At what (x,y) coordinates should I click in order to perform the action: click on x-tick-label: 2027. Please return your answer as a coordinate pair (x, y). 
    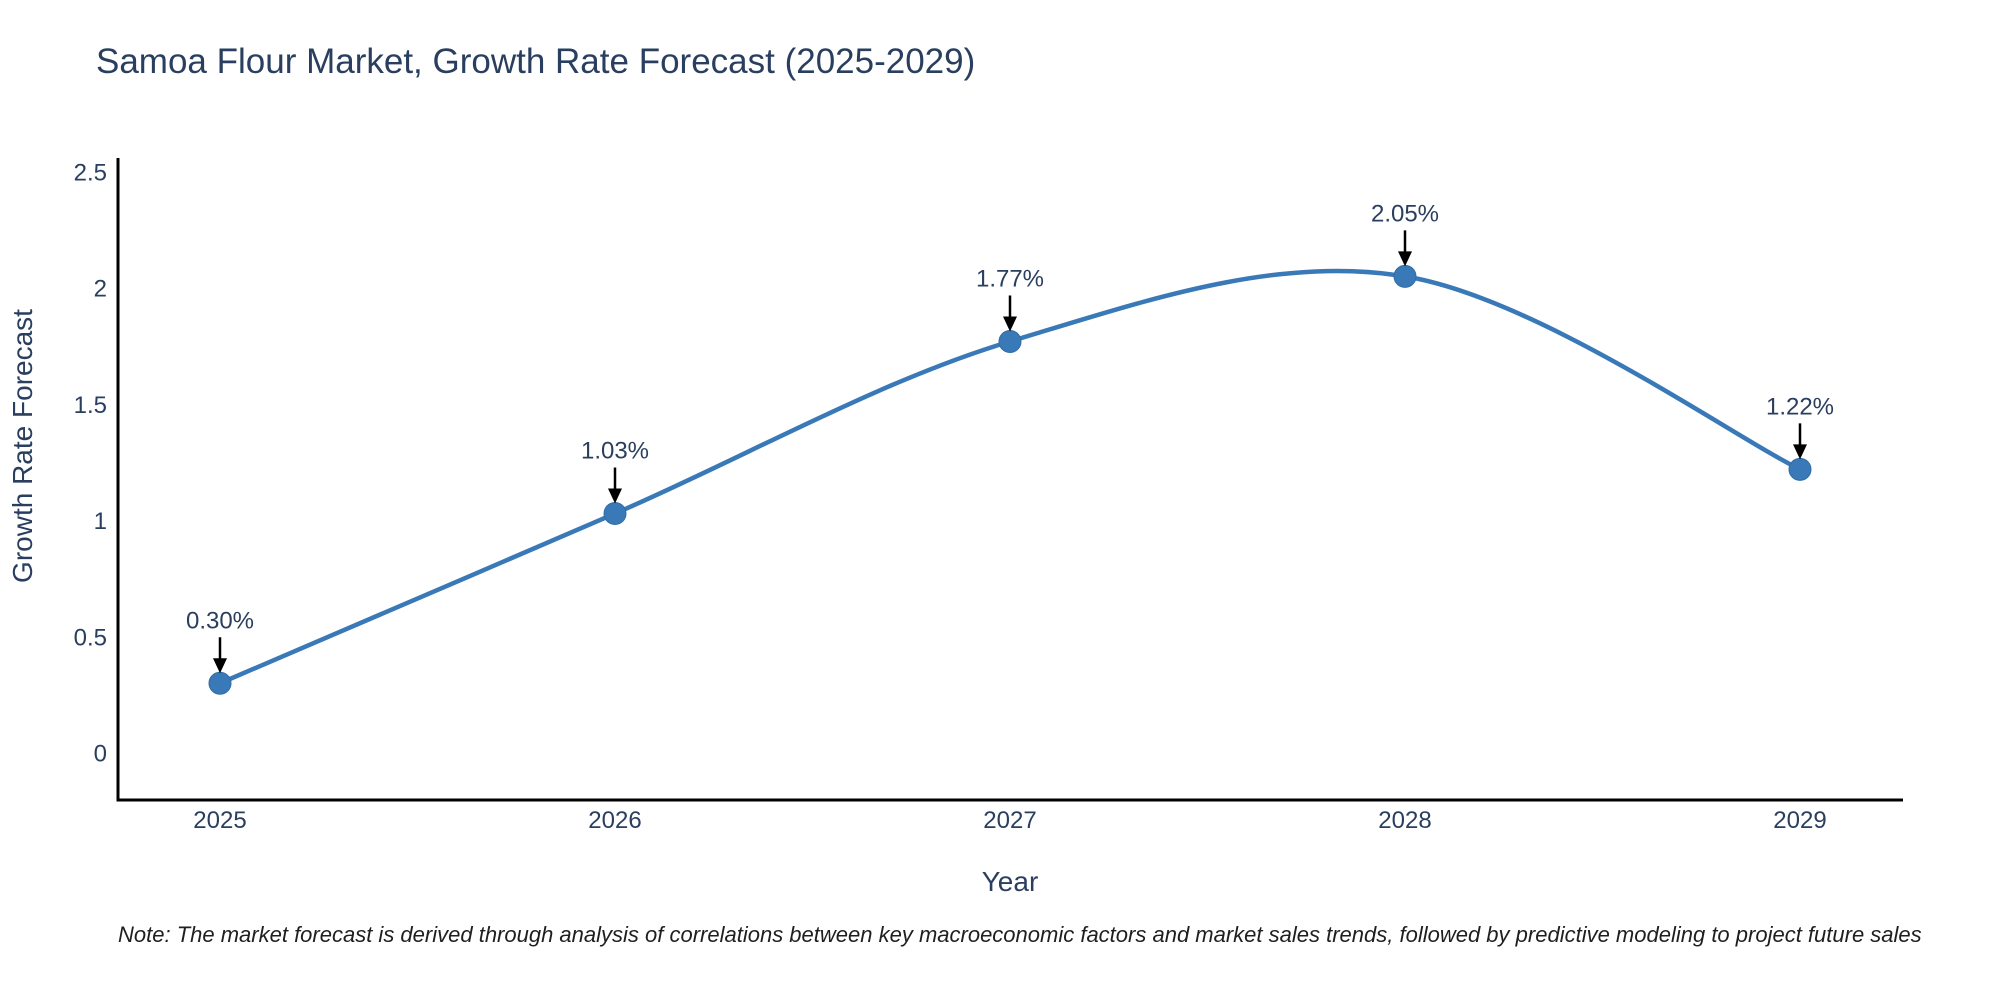
    Looking at the image, I should click on (1009, 820).